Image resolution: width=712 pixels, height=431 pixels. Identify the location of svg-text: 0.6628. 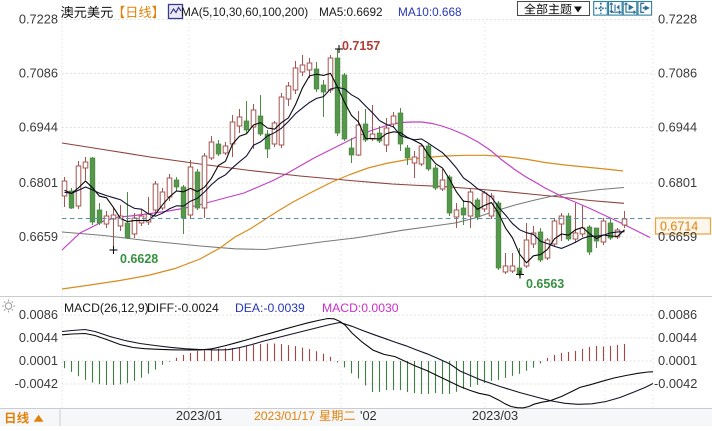
(139, 259).